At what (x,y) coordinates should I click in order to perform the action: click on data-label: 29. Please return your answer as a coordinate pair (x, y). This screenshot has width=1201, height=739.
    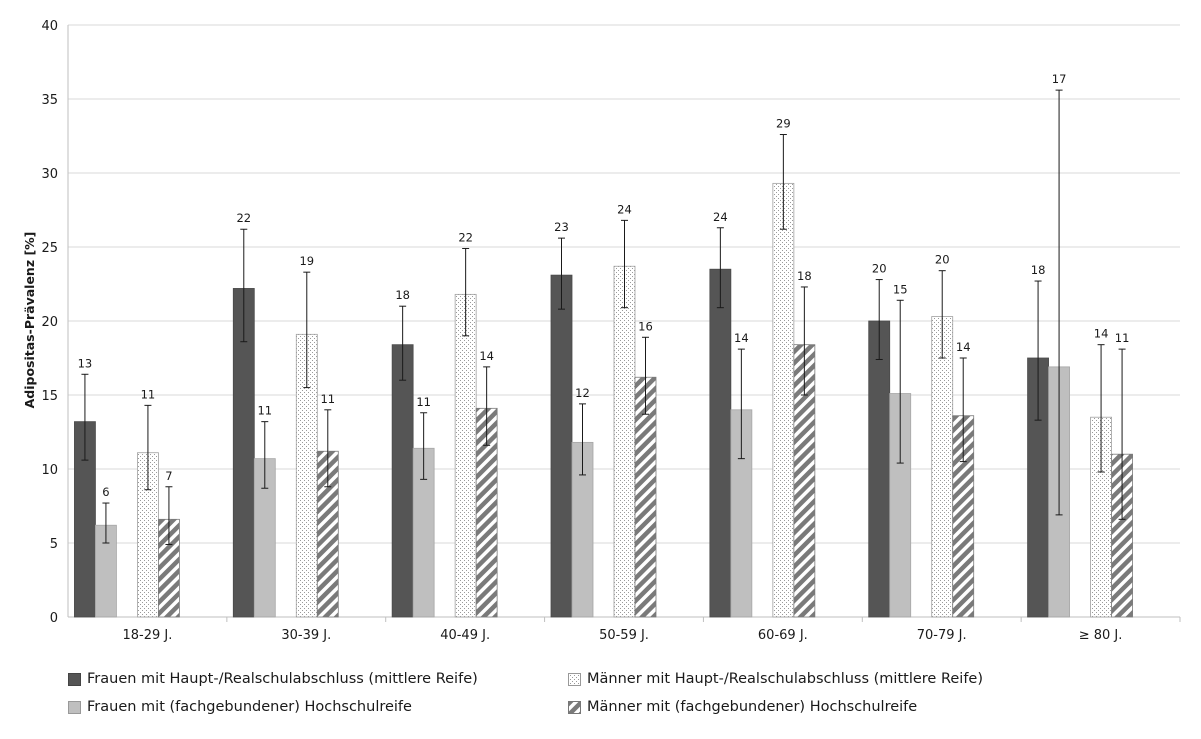
    Looking at the image, I should click on (783, 124).